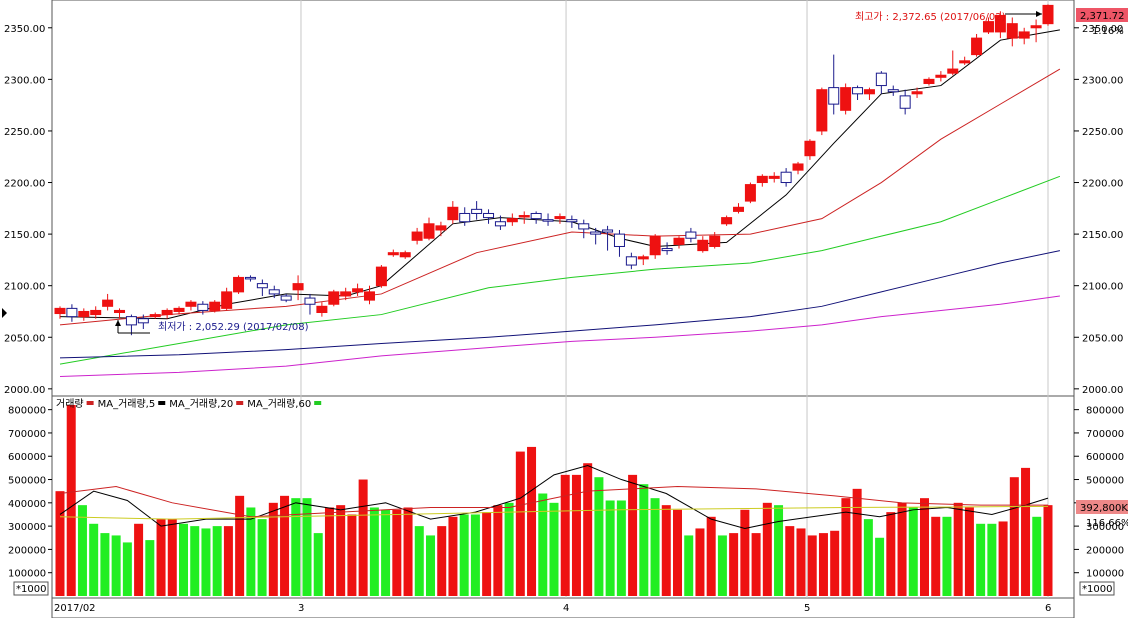  I want to click on unit-box-left: *1000, so click(31, 588).